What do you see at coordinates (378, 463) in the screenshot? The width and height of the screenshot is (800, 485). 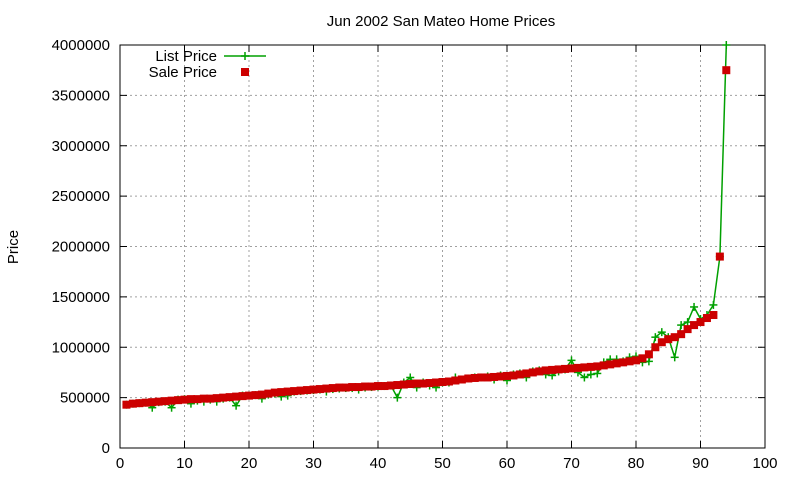 I see `x-tick-label: 40` at bounding box center [378, 463].